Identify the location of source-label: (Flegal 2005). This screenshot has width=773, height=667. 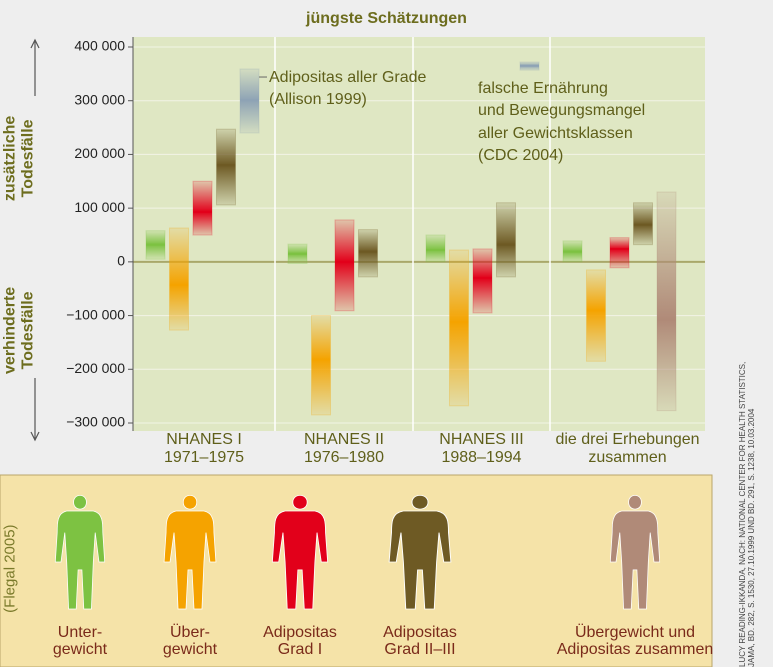
(10, 568).